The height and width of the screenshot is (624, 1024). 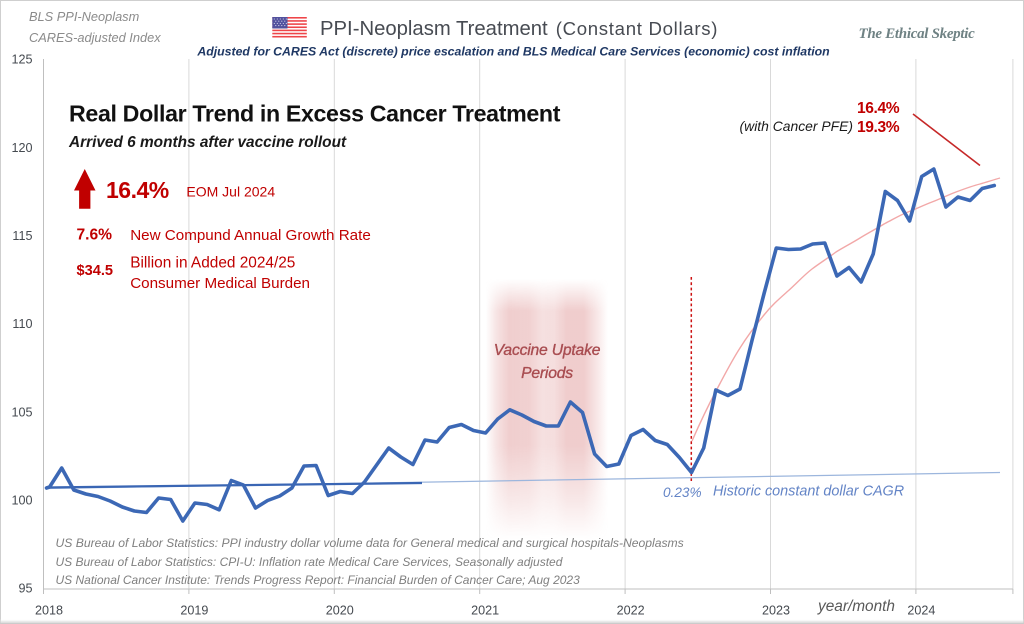 I want to click on svg-text: BLS PPI-Neoplasm, so click(x=84, y=16).